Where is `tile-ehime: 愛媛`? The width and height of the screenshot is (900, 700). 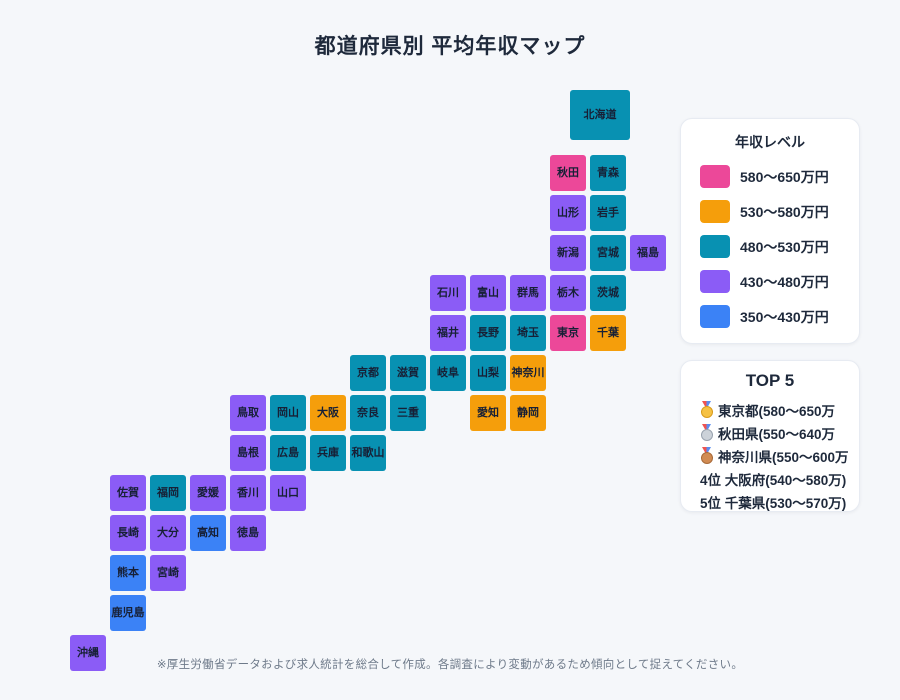 tile-ehime: 愛媛 is located at coordinates (208, 493).